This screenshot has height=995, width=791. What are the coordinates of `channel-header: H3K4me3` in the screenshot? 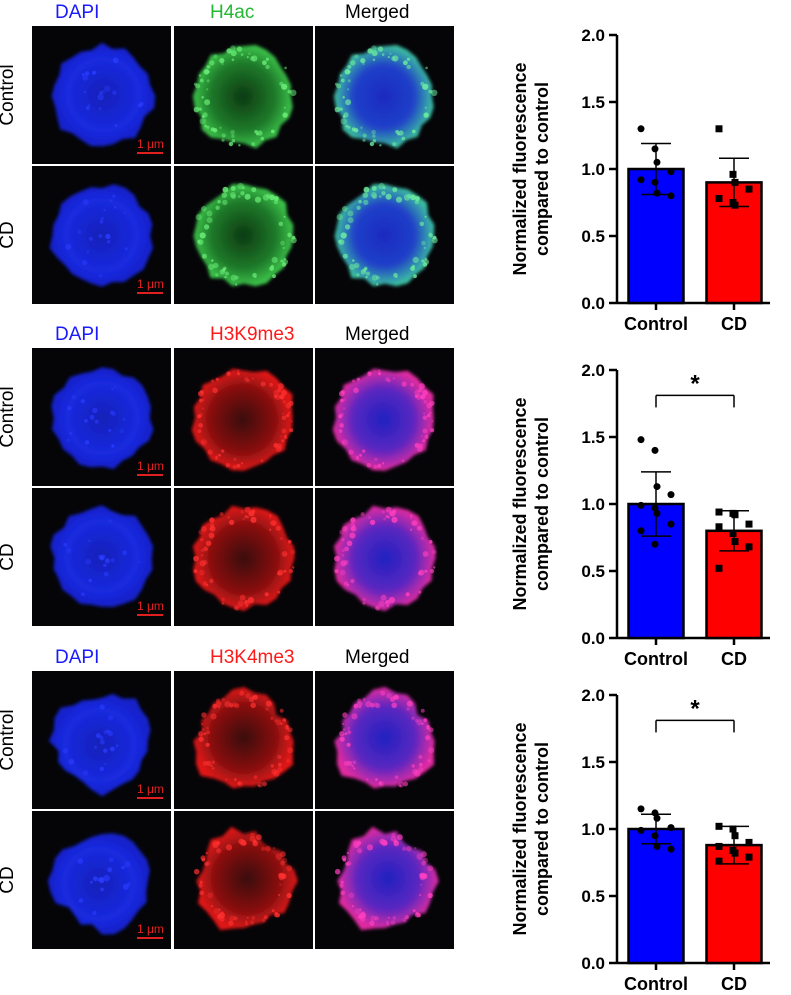 It's located at (252, 657).